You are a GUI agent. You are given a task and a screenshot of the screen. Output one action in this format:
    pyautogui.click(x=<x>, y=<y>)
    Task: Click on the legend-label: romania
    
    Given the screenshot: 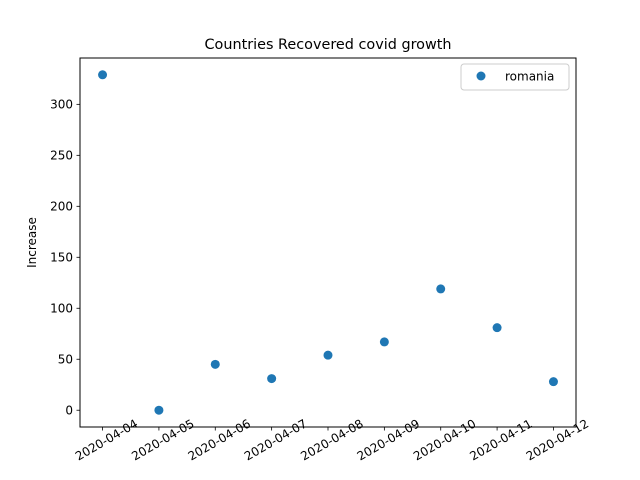 What is the action you would take?
    pyautogui.click(x=529, y=77)
    